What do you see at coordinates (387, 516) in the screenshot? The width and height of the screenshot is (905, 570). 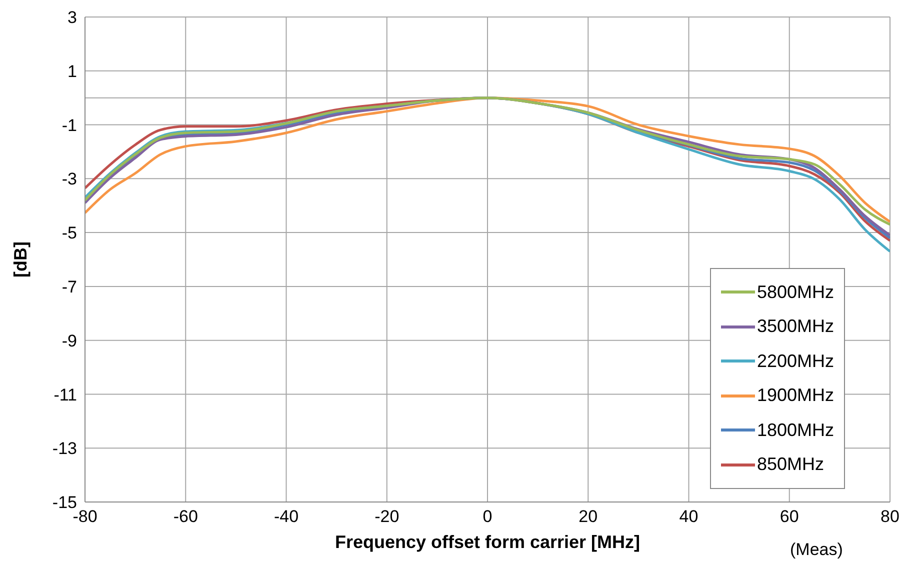 I see `x-tick-label: -20` at bounding box center [387, 516].